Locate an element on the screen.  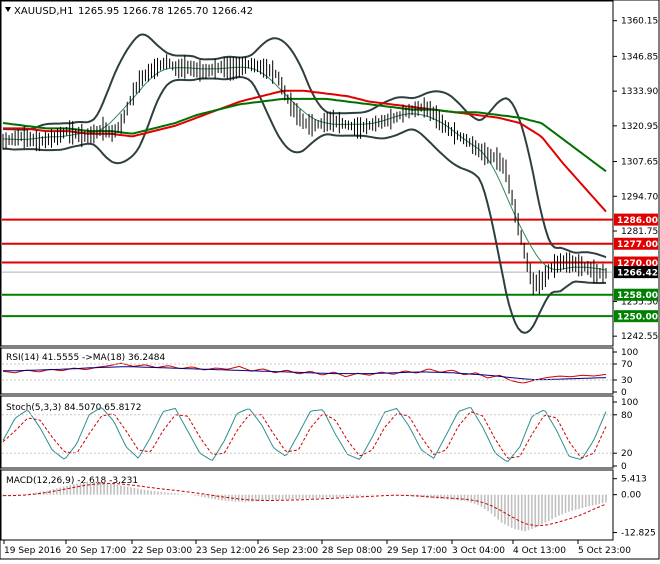
level-tag-label: 1258.00 is located at coordinates (637, 296).